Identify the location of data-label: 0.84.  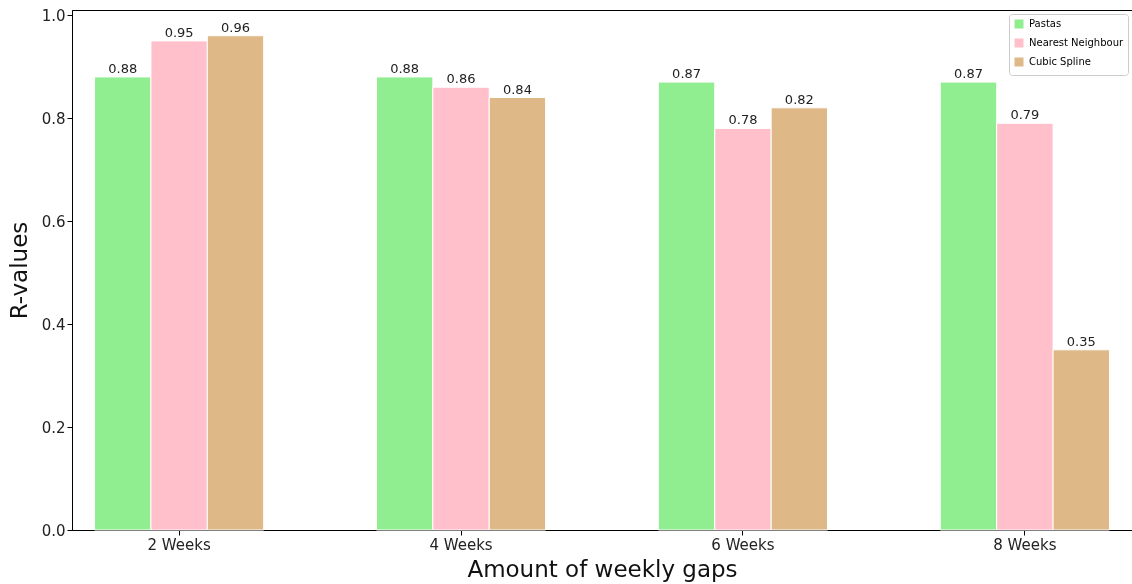
(517, 89).